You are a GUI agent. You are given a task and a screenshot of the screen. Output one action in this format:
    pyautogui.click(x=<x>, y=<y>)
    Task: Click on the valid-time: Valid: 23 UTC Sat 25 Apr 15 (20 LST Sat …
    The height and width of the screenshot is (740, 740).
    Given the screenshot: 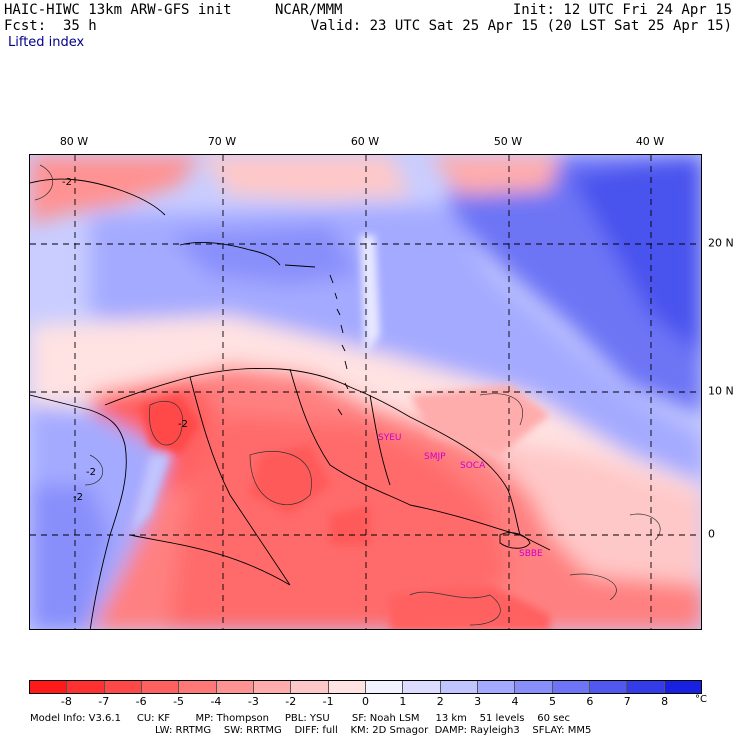 What is the action you would take?
    pyautogui.click(x=521, y=26)
    